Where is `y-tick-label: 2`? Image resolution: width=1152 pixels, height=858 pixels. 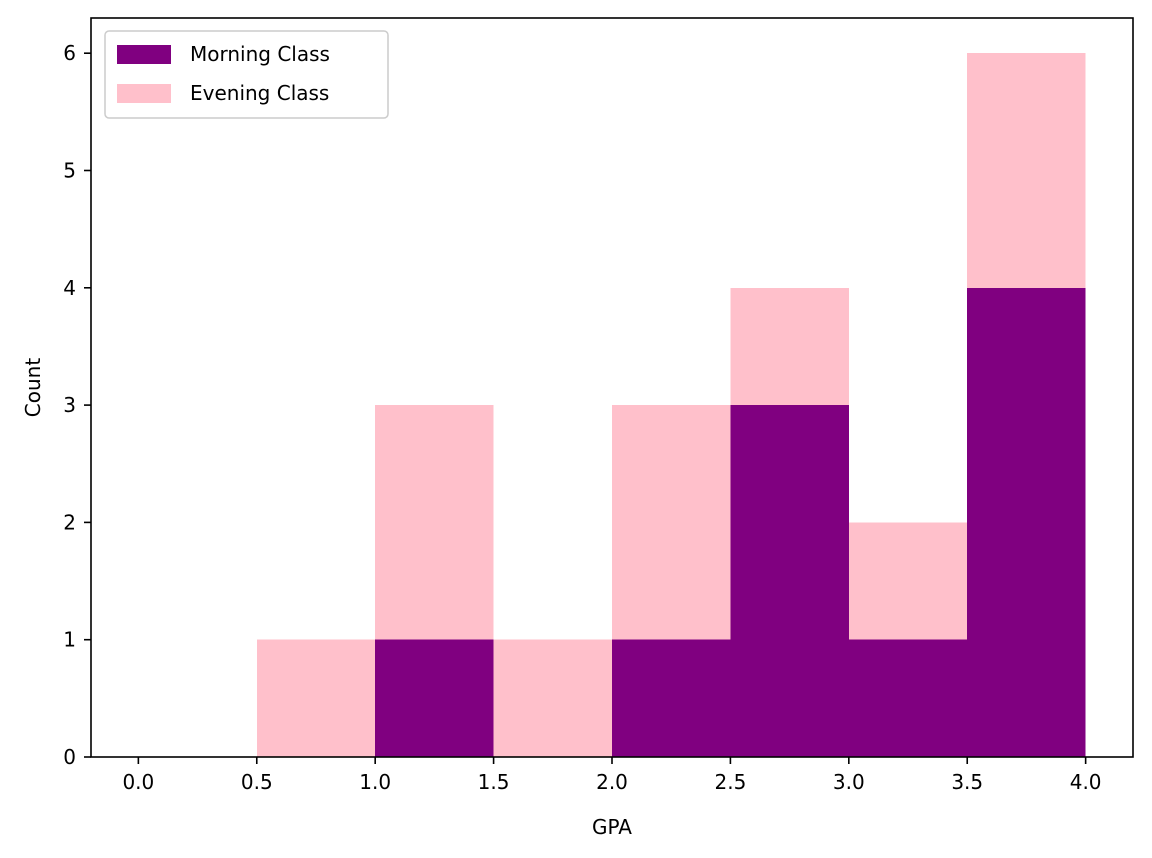 y-tick-label: 2 is located at coordinates (69, 522).